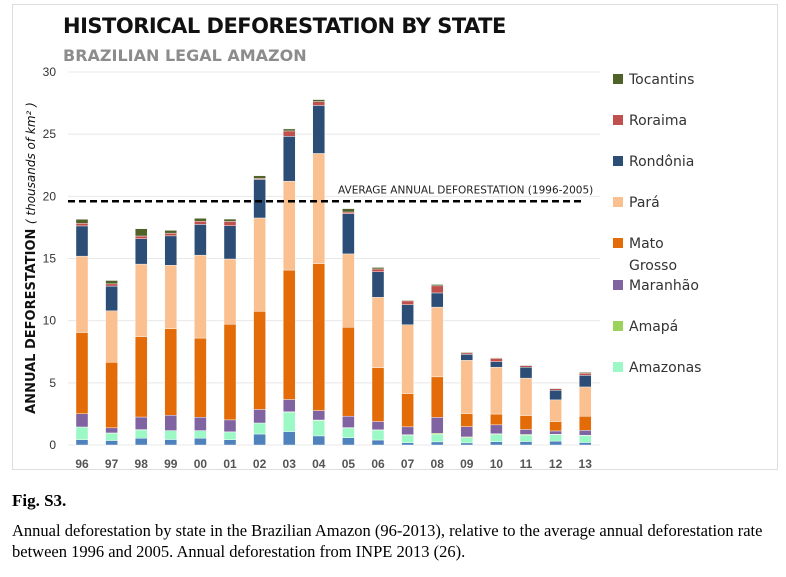 The image size is (786, 577). I want to click on x-tick-label: 97, so click(112, 464).